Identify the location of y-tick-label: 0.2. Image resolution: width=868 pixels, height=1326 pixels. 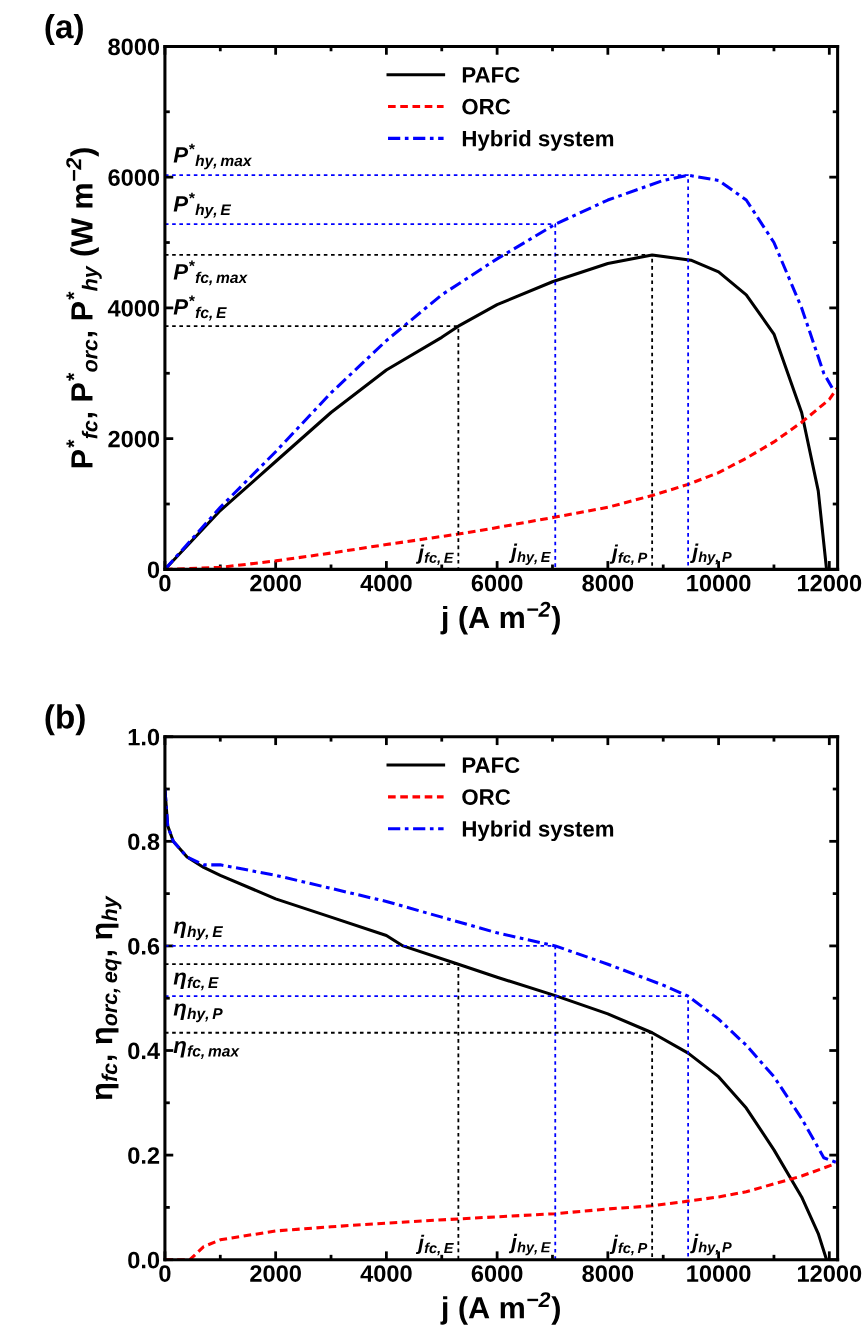
(144, 1155).